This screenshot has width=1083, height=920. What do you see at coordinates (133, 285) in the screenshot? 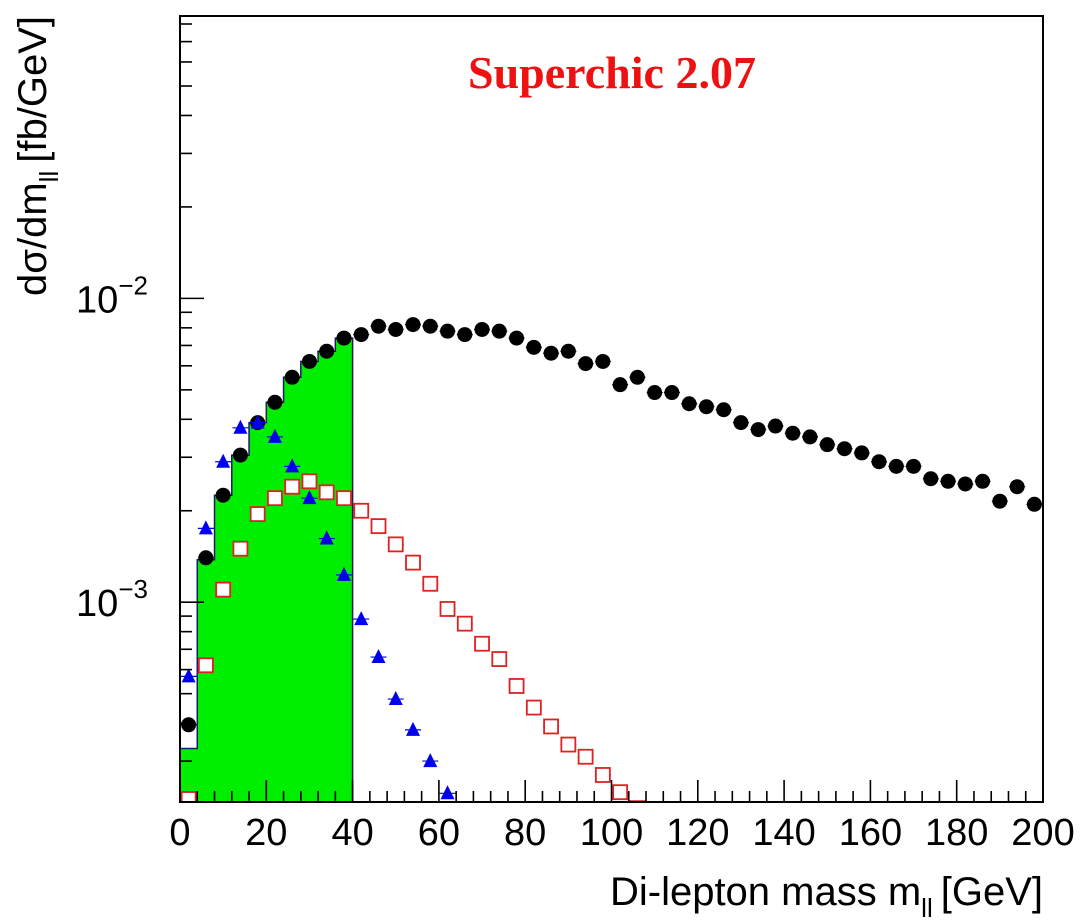
I see `y-tick-label-exponent: −2` at bounding box center [133, 285].